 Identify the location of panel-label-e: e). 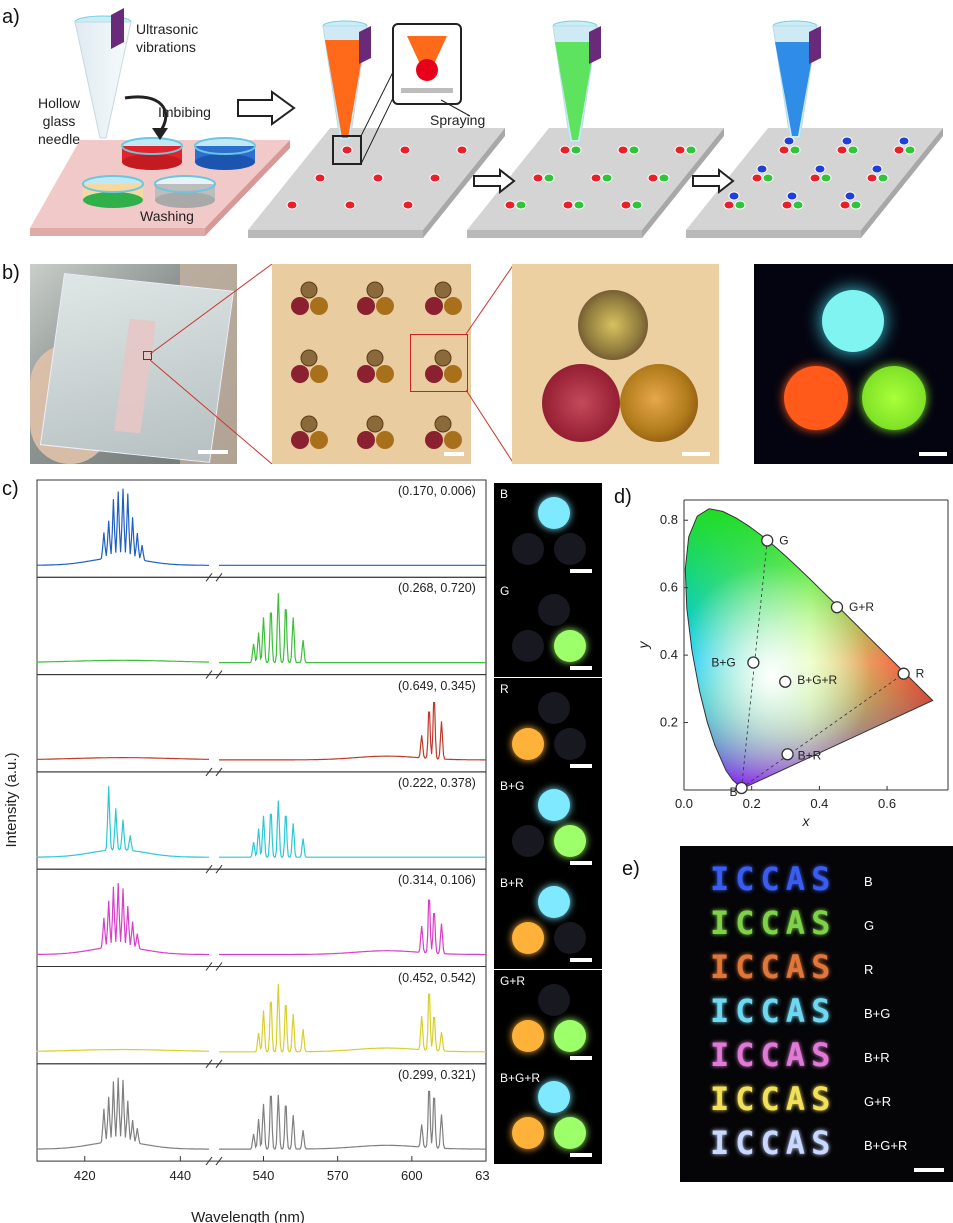
(631, 869).